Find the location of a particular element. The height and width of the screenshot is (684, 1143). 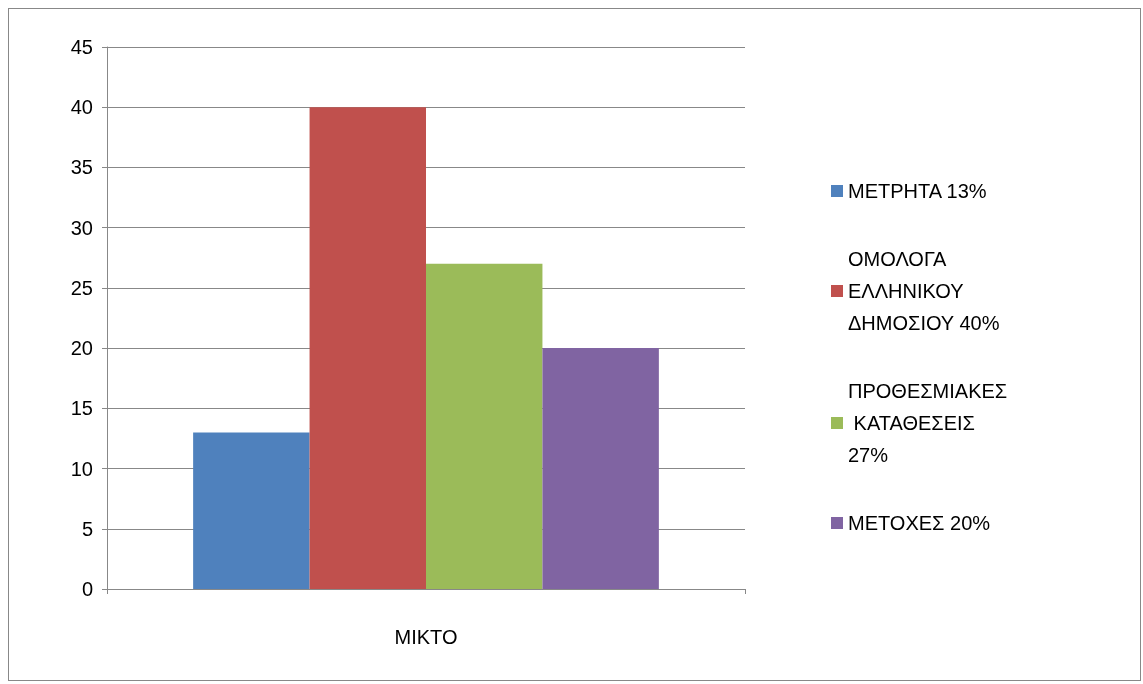

x-tick-label: ΜΙΚΤΟ is located at coordinates (426, 637).